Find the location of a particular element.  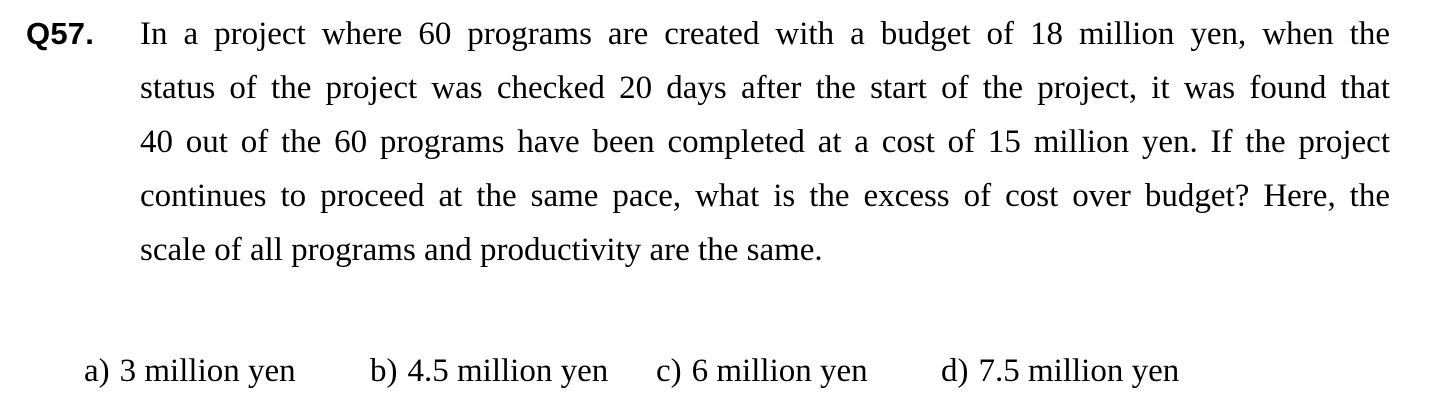

option-d: d) 7.5 million yen is located at coordinates (1060, 371).